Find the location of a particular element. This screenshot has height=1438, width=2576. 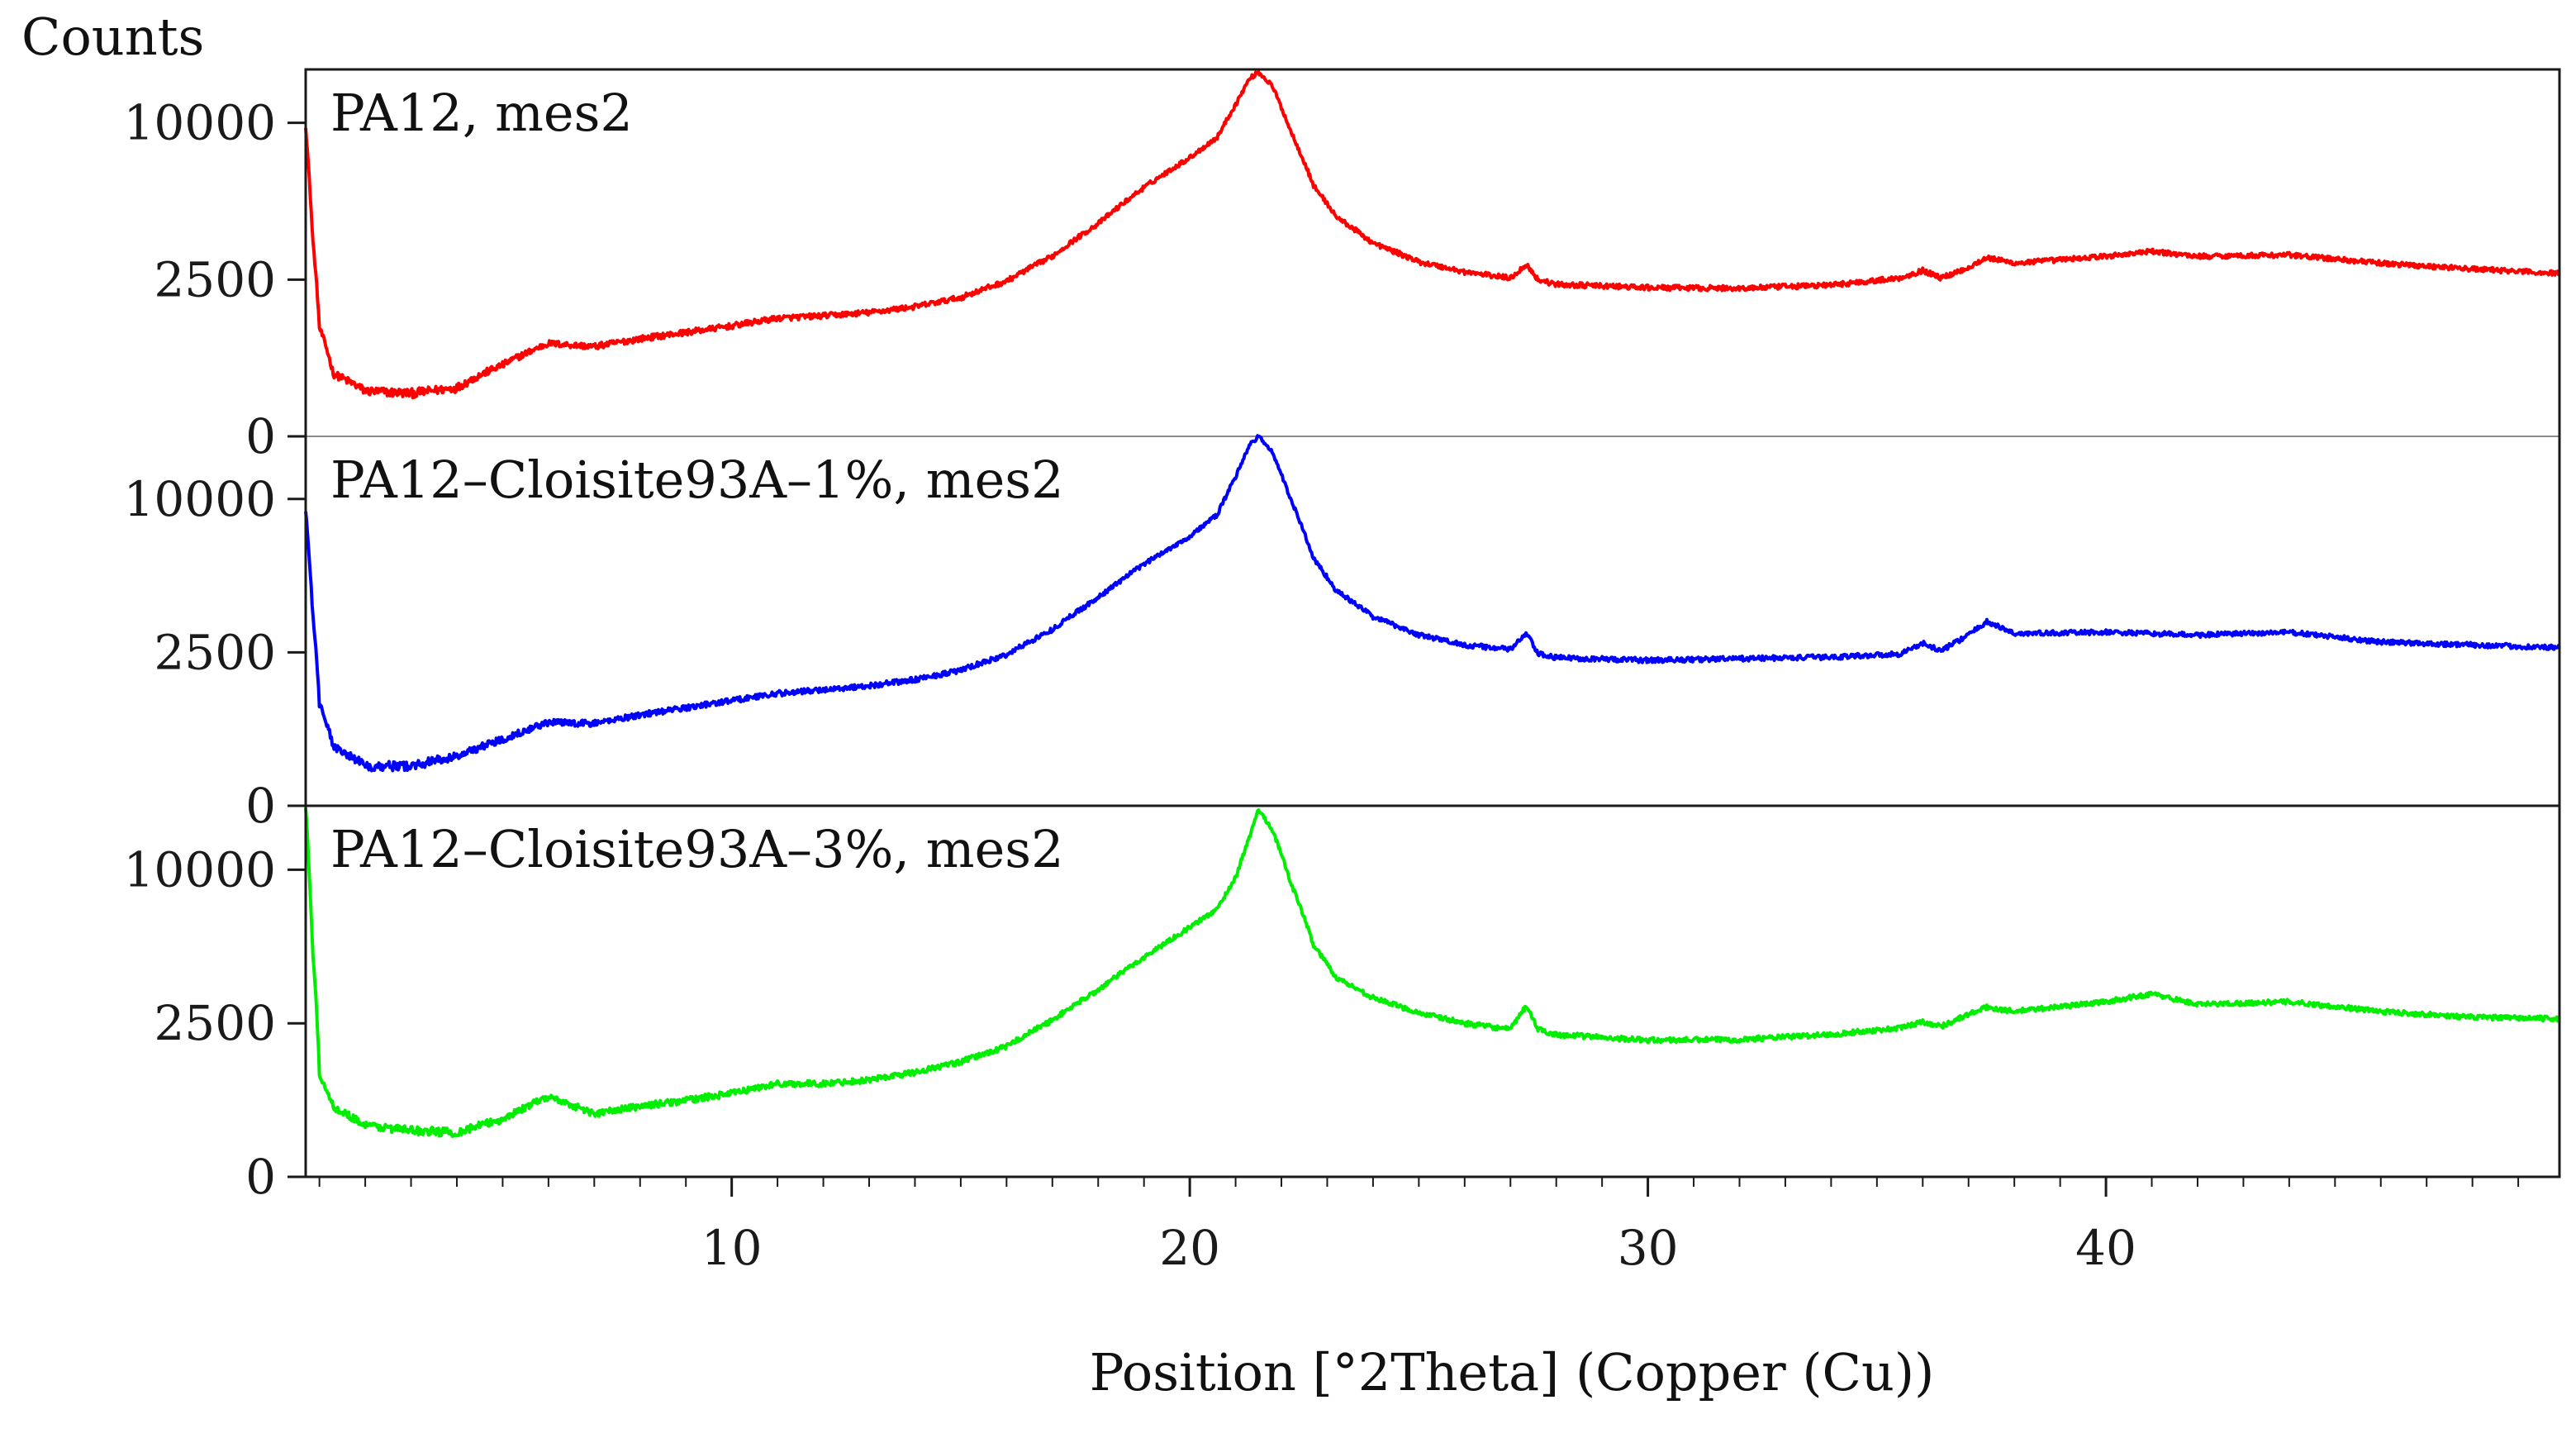

x-tick-label: 30 is located at coordinates (1648, 1248).